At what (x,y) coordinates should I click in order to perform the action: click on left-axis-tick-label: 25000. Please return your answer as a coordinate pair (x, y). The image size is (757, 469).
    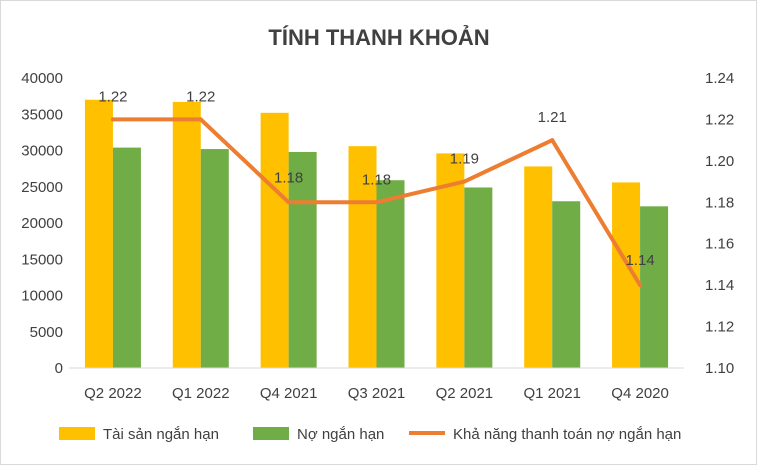
    Looking at the image, I should click on (42, 187).